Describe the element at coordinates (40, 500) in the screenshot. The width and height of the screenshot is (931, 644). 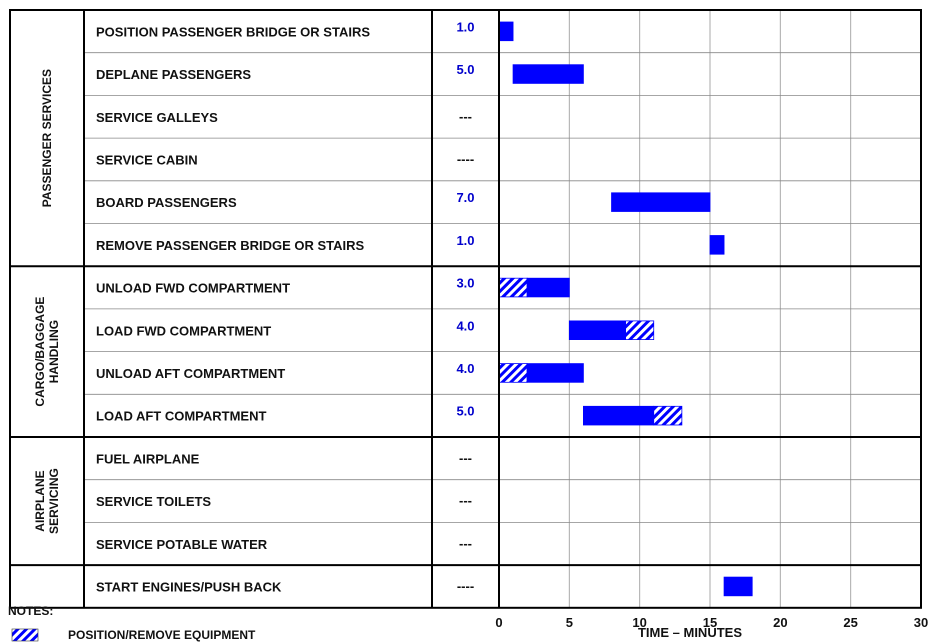
I see `group-label-line: AIRPLANE` at that location.